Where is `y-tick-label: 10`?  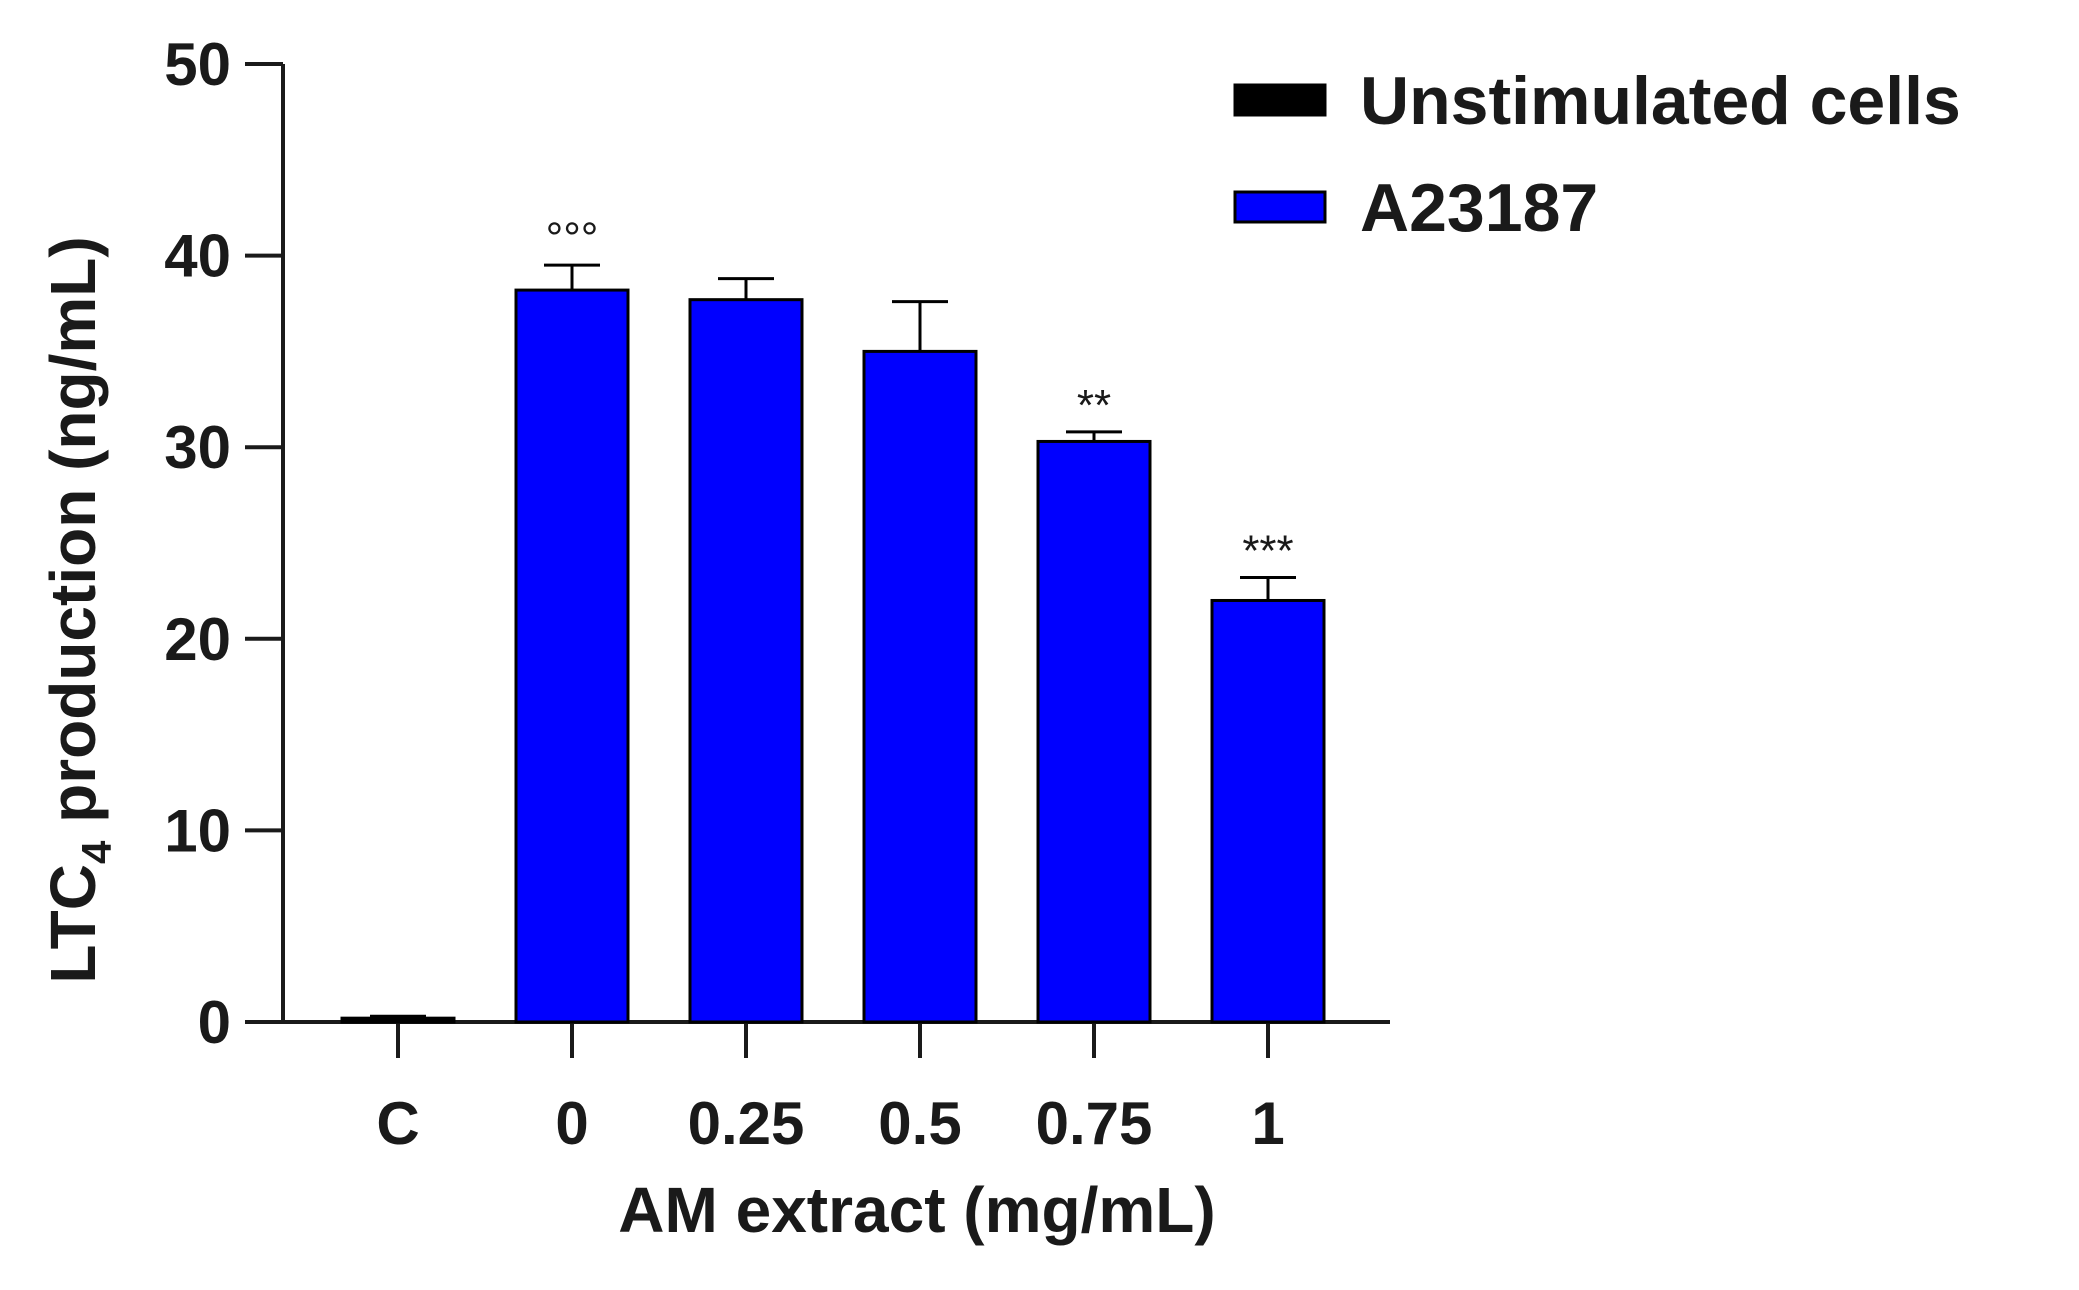
y-tick-label: 10 is located at coordinates (197, 830).